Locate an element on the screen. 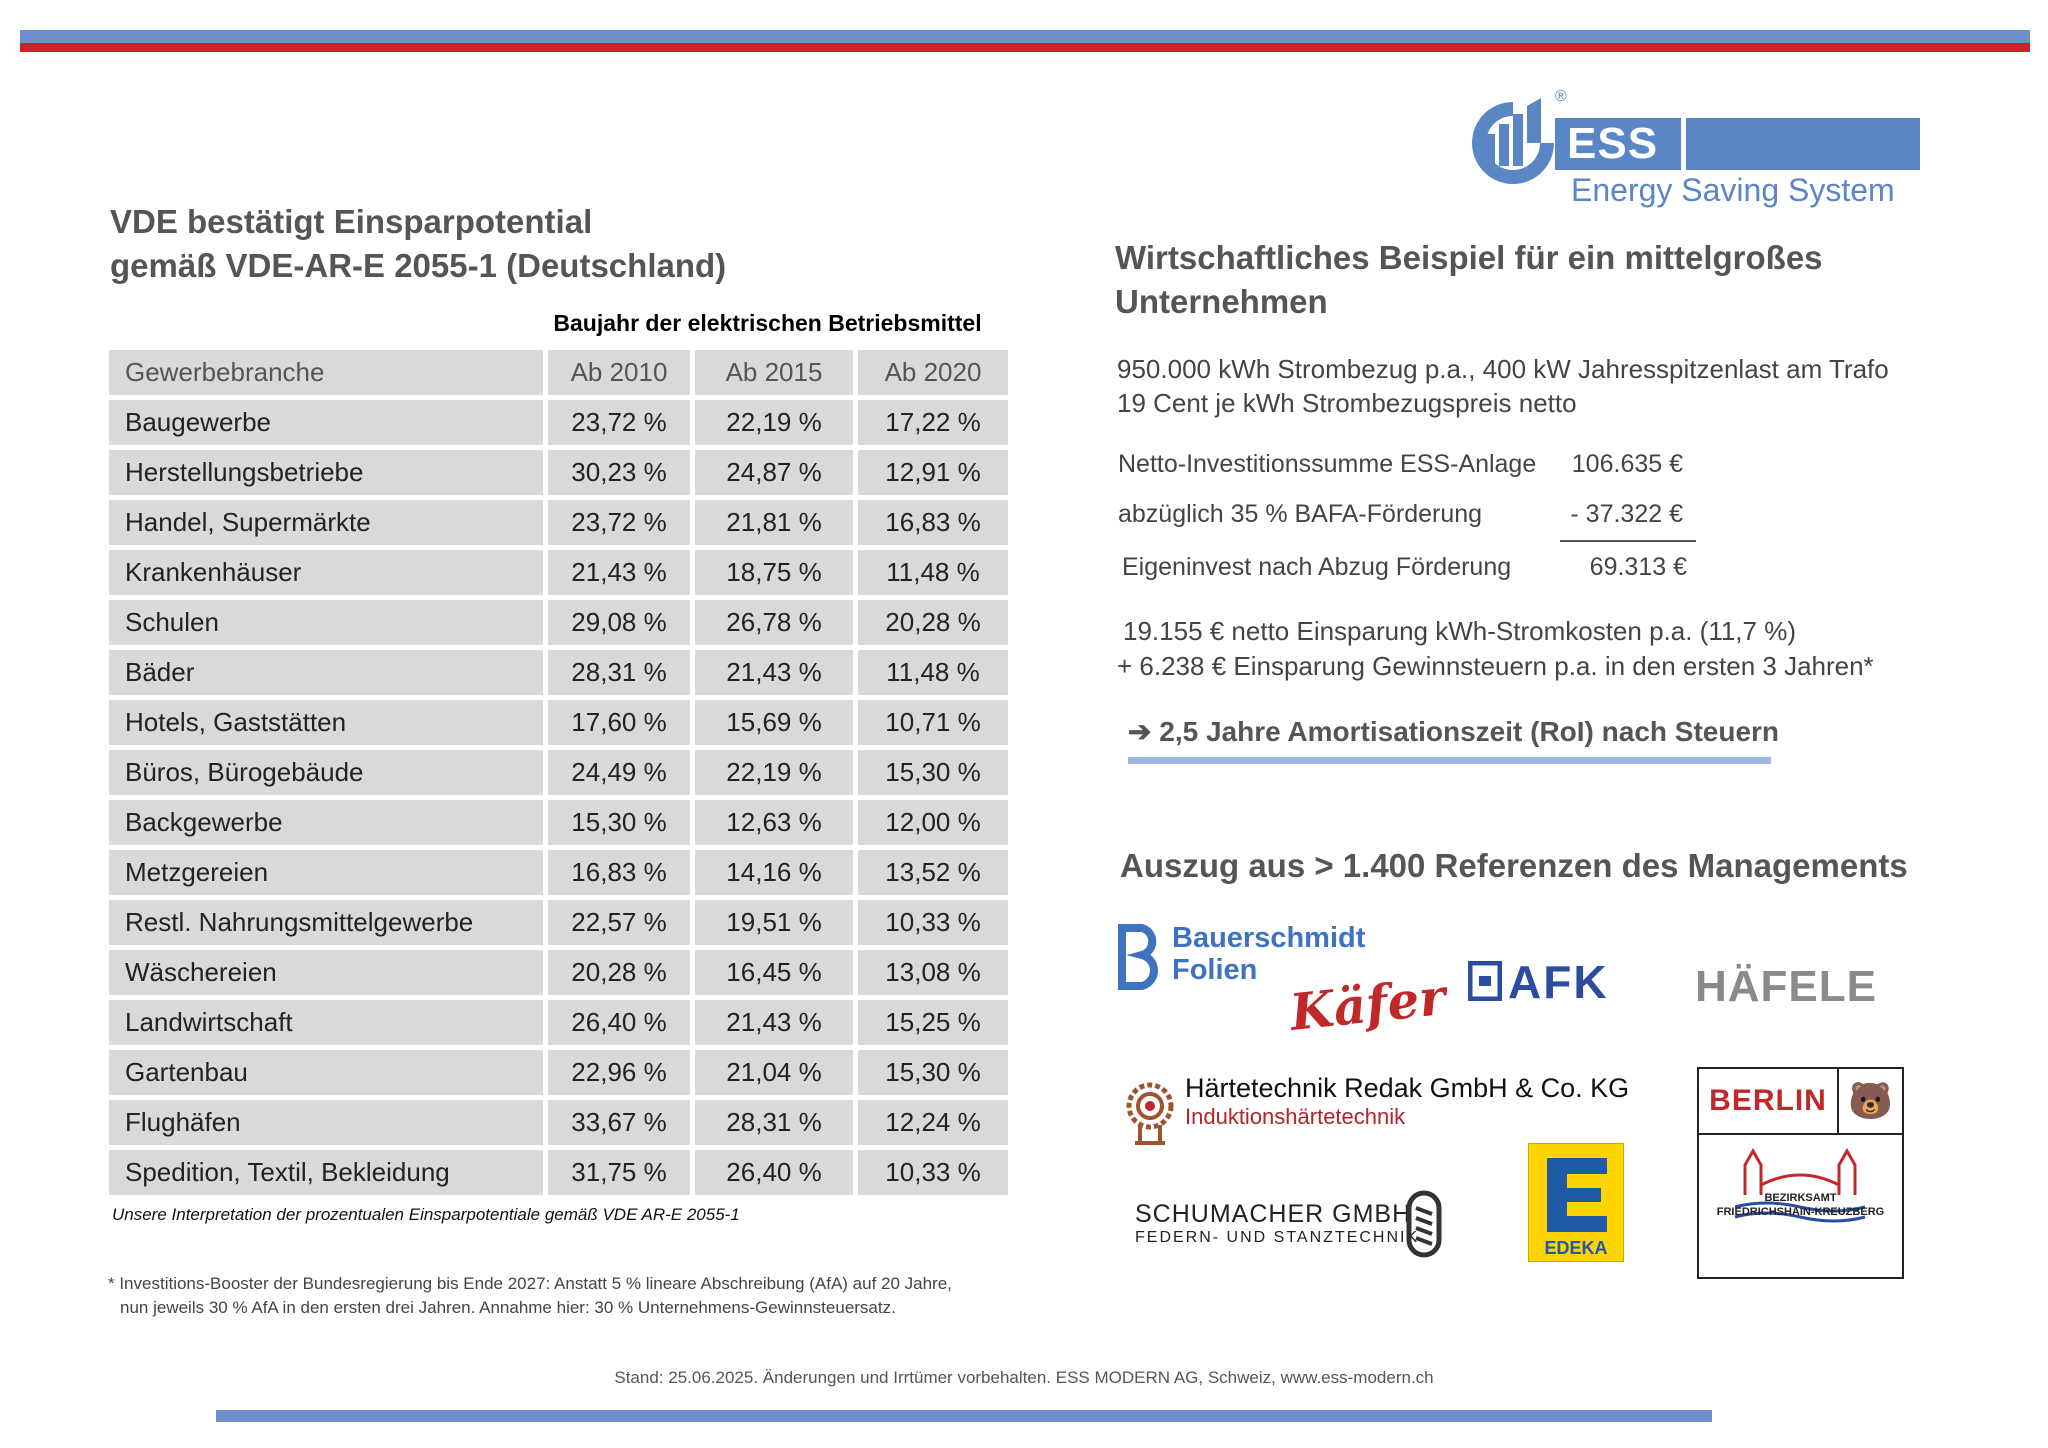 The width and height of the screenshot is (2048, 1448). bezirksamt-text: BEZIRKSAMT is located at coordinates (1800, 1198).